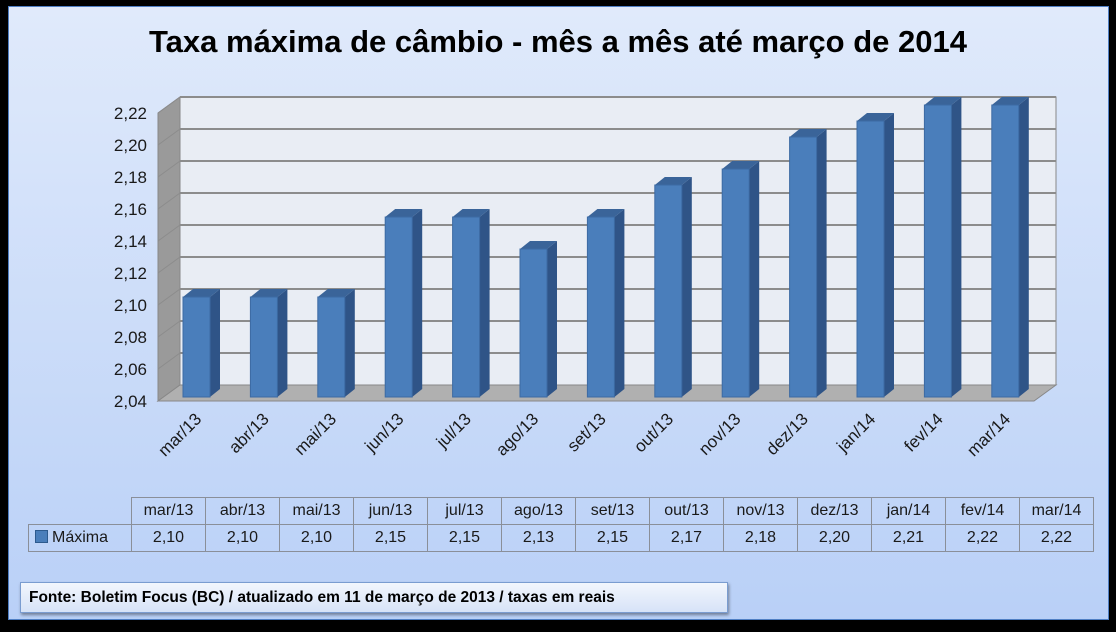  What do you see at coordinates (720, 434) in the screenshot?
I see `x-tick-label: nov/13` at bounding box center [720, 434].